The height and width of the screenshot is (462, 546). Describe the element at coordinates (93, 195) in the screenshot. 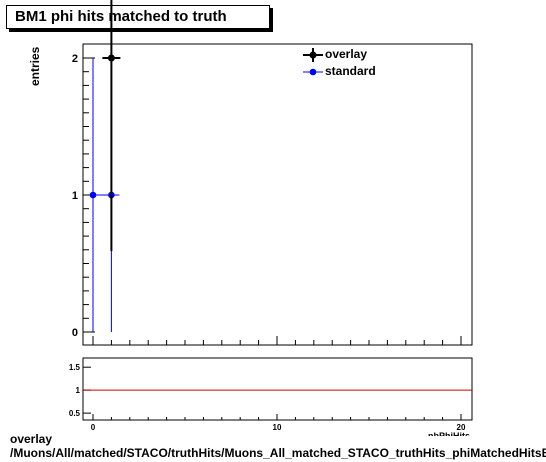

I see `standard-point` at that location.